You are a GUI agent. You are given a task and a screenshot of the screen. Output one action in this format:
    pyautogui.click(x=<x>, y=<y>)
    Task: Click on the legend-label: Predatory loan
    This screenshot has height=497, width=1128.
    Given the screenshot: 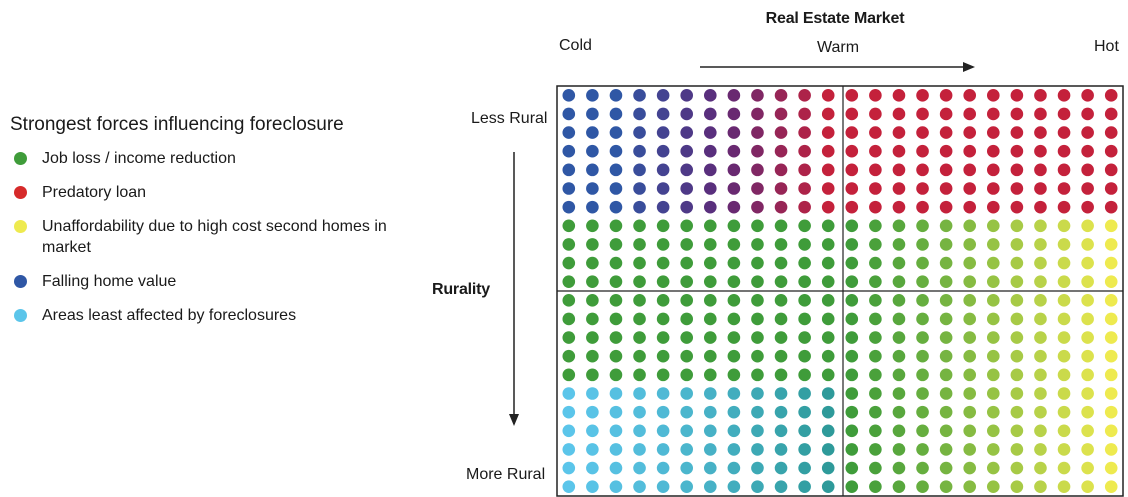 What is the action you would take?
    pyautogui.click(x=94, y=192)
    